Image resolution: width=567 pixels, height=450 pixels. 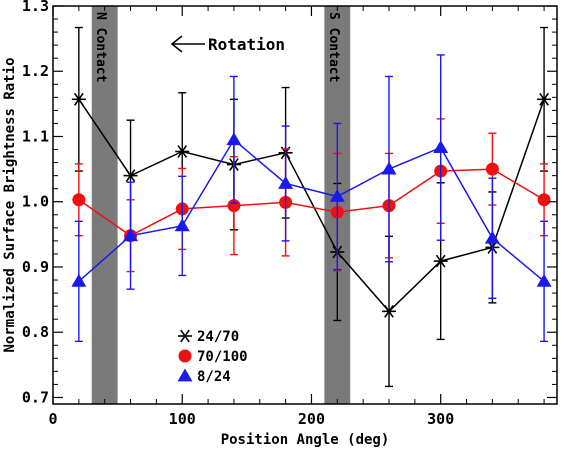 What do you see at coordinates (187, 44) in the screenshot?
I see `rotation-arrow-icon` at bounding box center [187, 44].